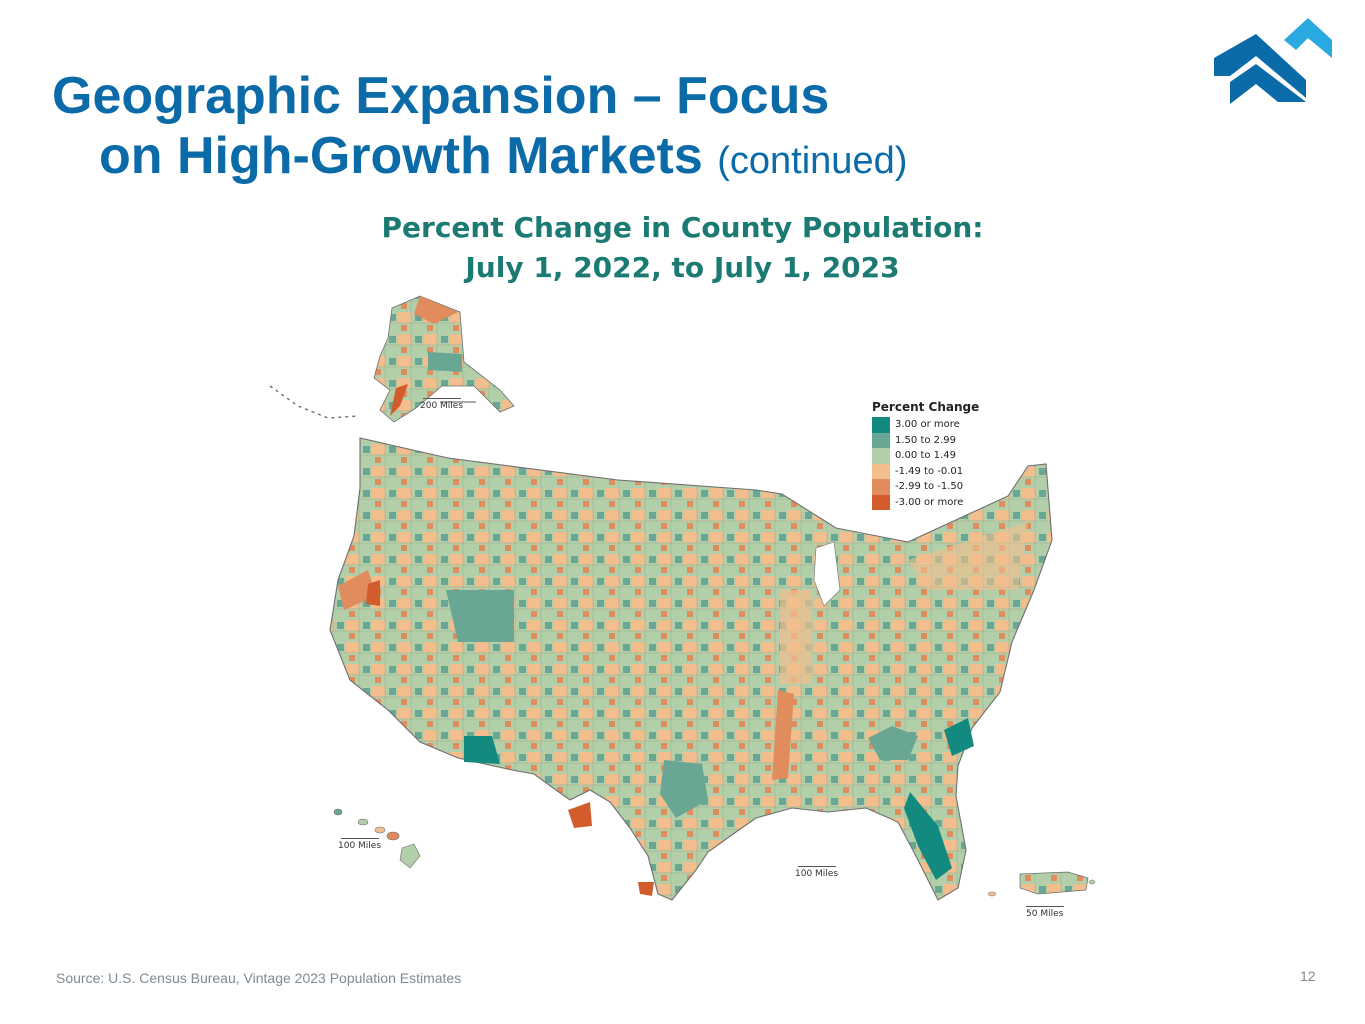  What do you see at coordinates (682, 227) in the screenshot?
I see `map-title-line1: Percent Change in County Population:` at bounding box center [682, 227].